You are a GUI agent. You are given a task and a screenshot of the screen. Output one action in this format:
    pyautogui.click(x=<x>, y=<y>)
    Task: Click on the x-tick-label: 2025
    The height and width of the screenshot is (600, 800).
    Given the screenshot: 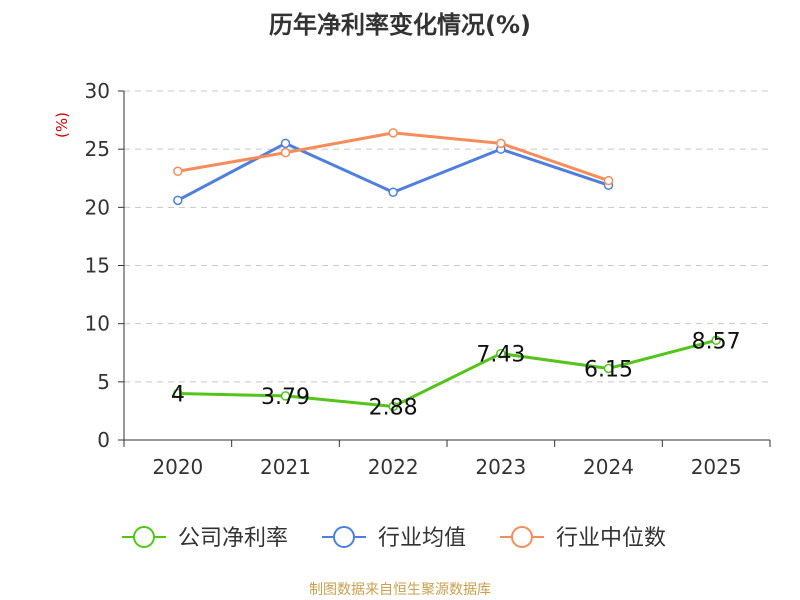 What is the action you would take?
    pyautogui.click(x=716, y=467)
    